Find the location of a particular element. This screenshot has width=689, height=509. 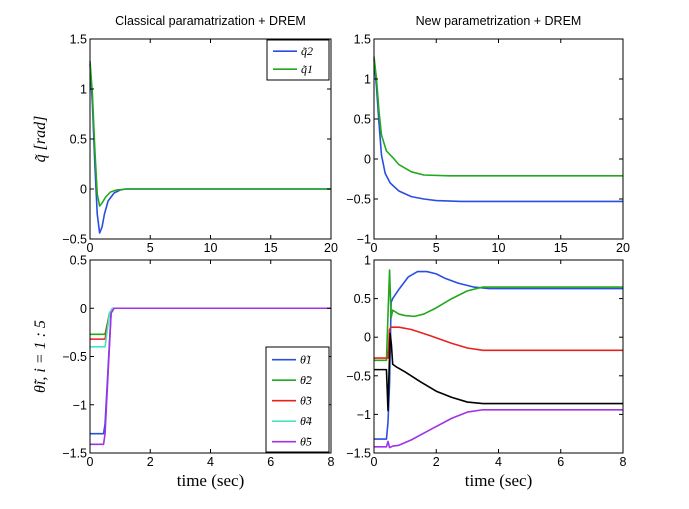

legend-label: θ̃2 is located at coordinates (306, 380).